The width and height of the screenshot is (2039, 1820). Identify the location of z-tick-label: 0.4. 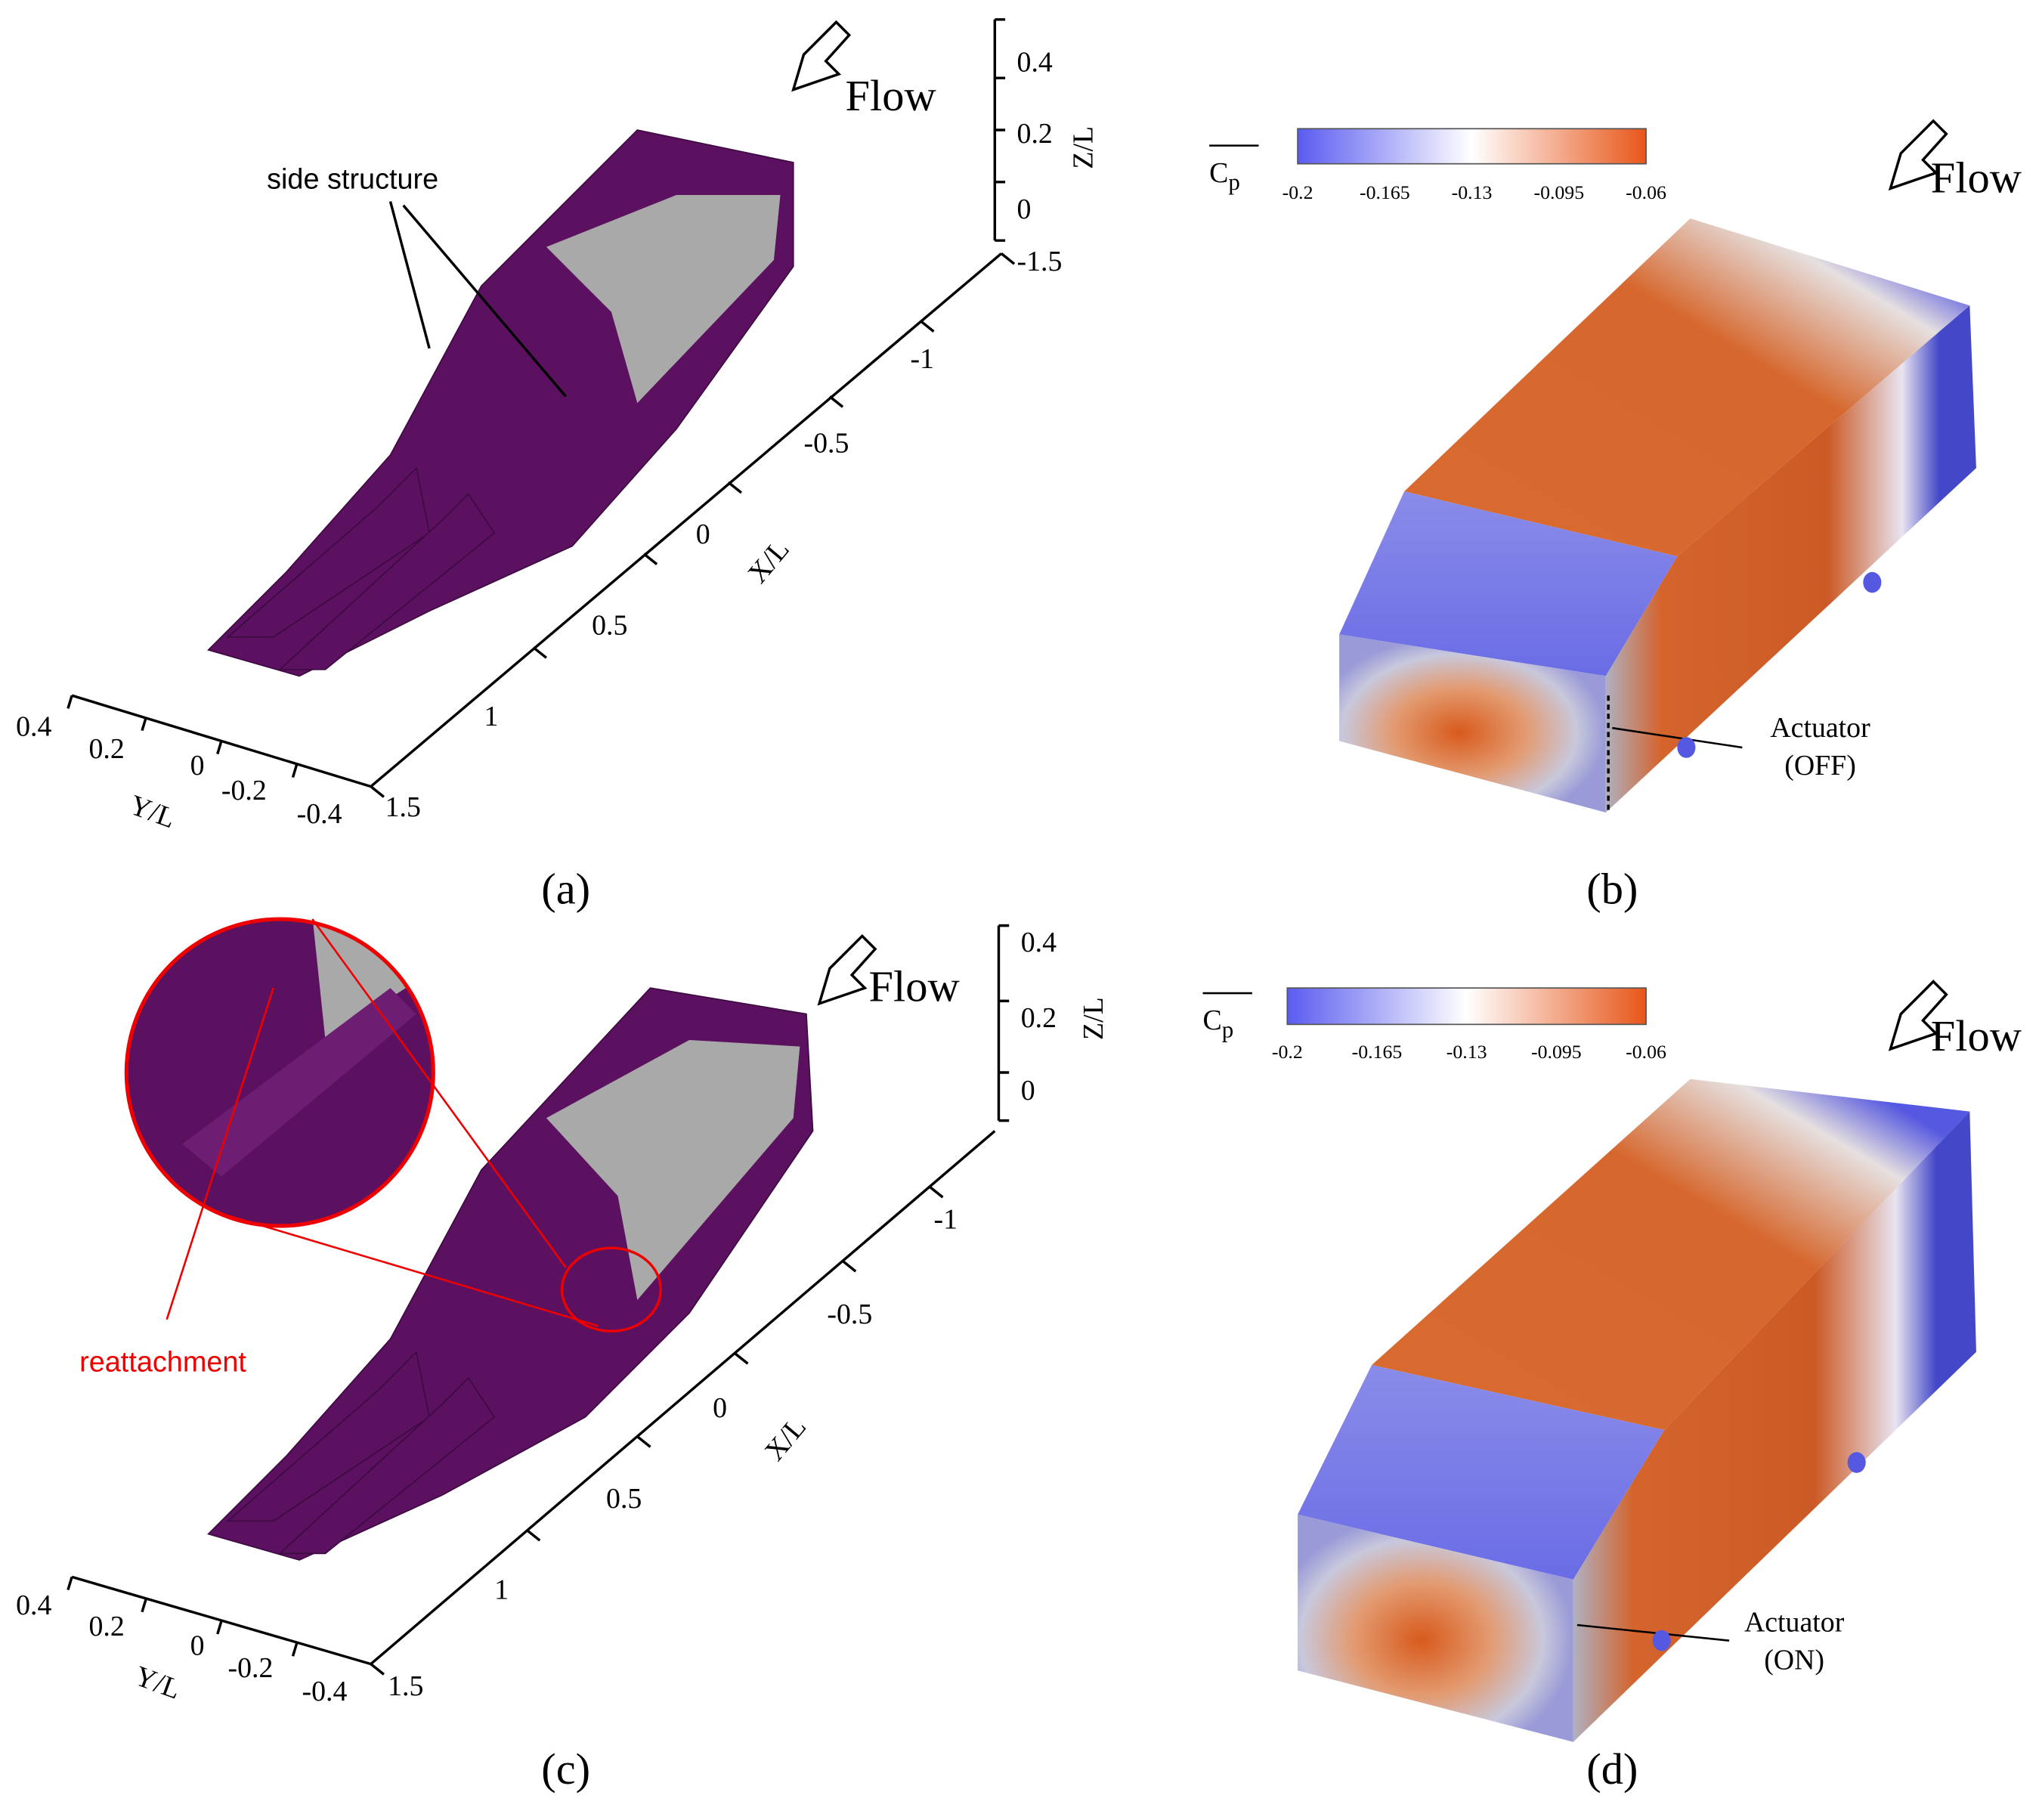
(1035, 63).